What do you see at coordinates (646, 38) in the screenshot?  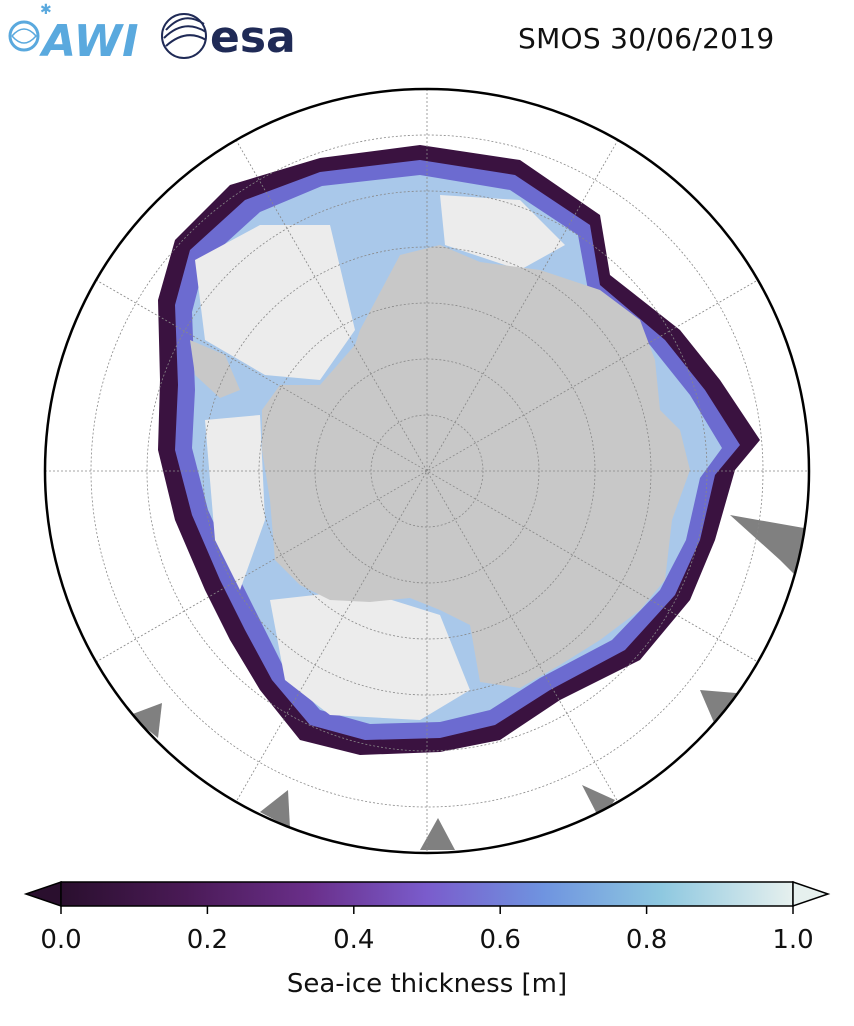 I see `map-title: SMOS 30/06/2019` at bounding box center [646, 38].